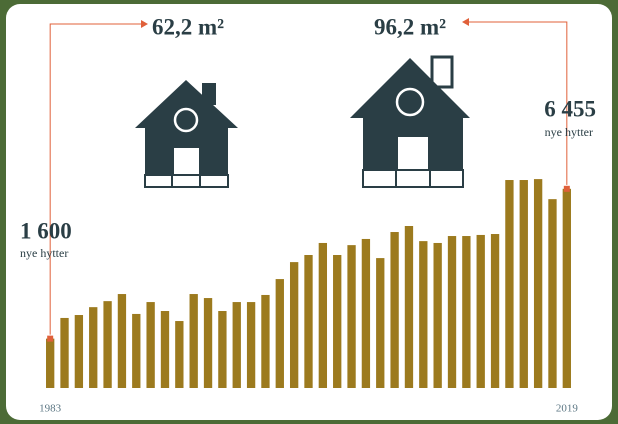 The image size is (618, 424). What do you see at coordinates (410, 121) in the screenshot?
I see `large-house` at bounding box center [410, 121].